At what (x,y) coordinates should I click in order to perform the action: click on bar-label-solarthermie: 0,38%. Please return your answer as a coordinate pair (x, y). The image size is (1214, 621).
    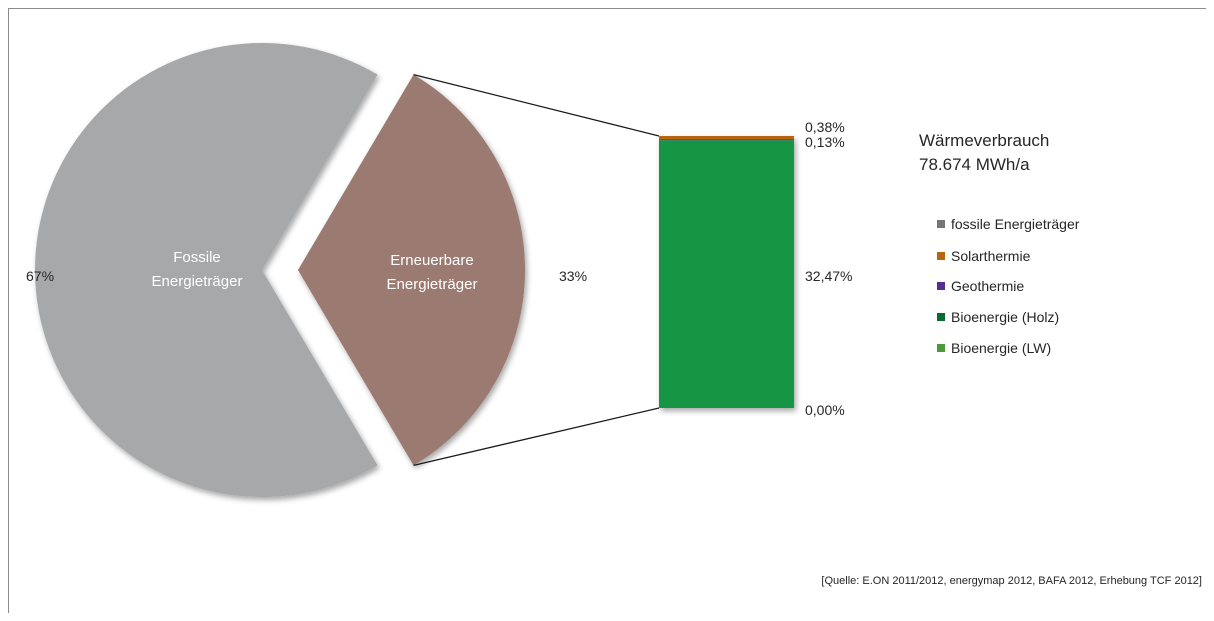
    Looking at the image, I should click on (825, 127).